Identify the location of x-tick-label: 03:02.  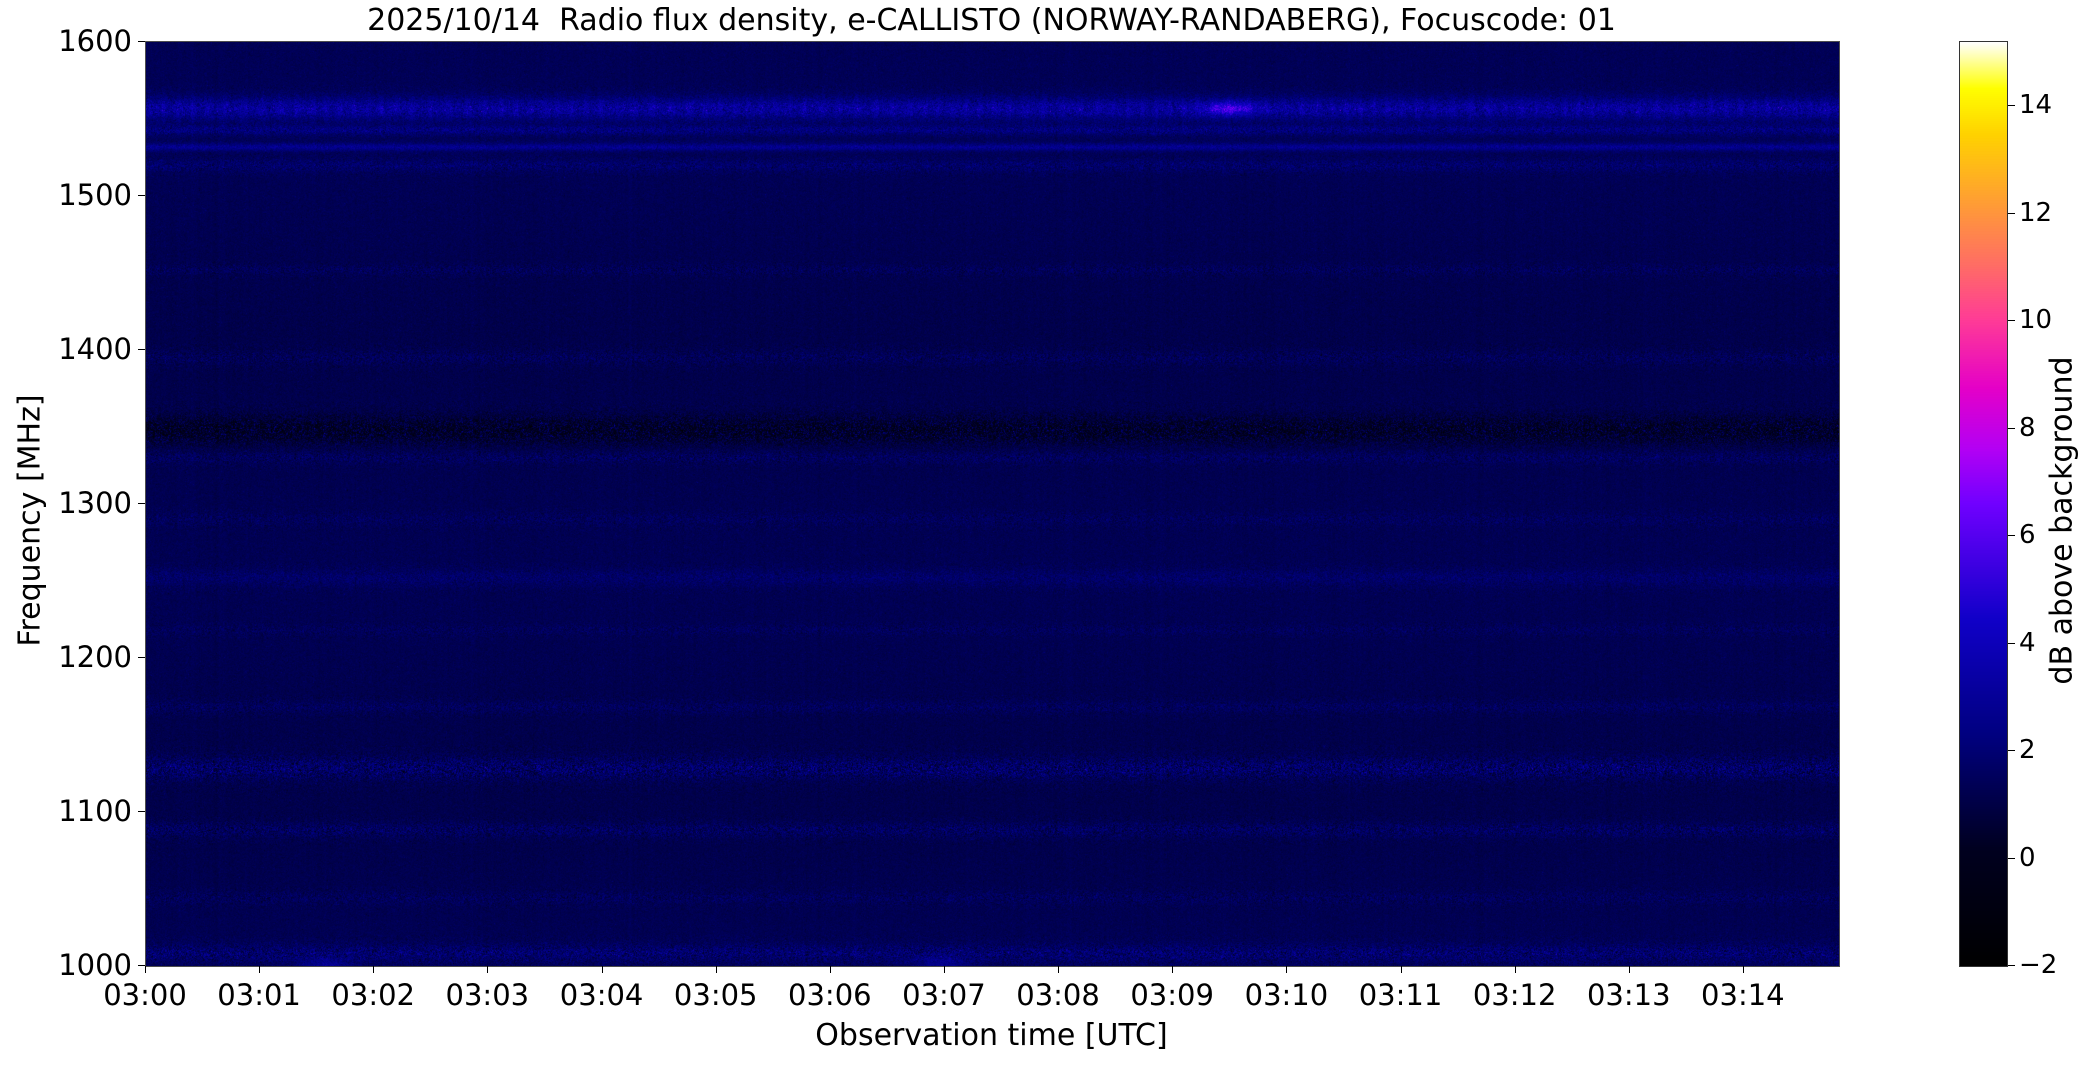
(373, 995).